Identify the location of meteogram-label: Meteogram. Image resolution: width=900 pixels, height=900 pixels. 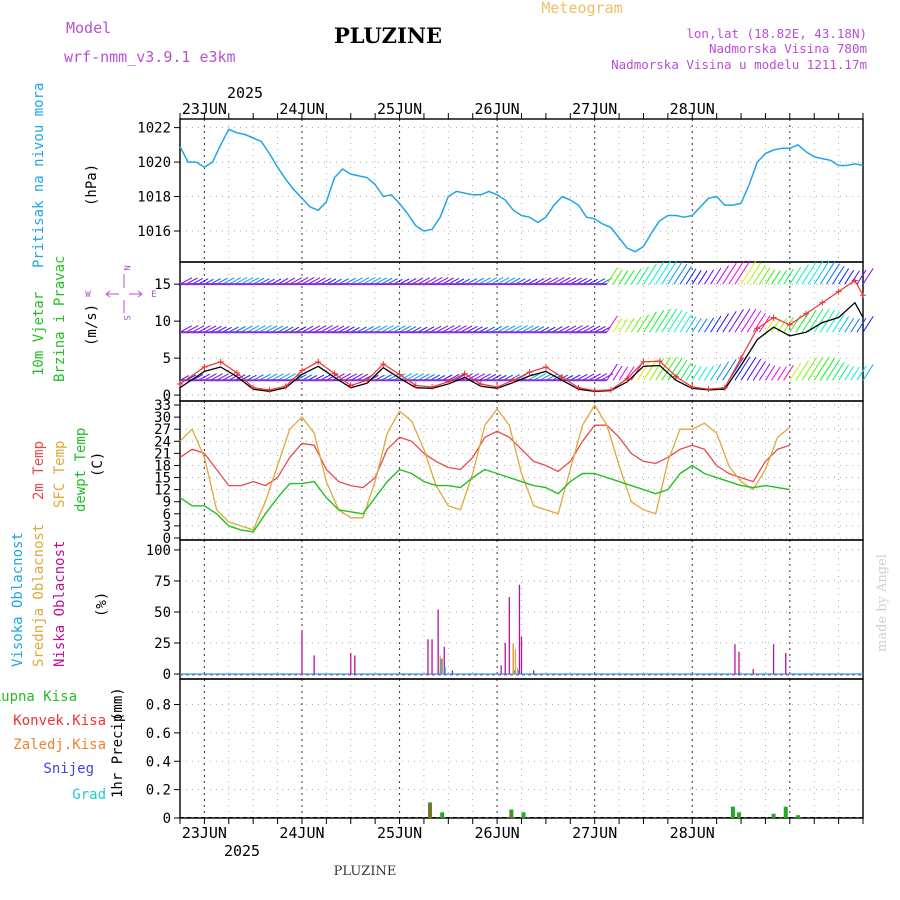
(581, 8).